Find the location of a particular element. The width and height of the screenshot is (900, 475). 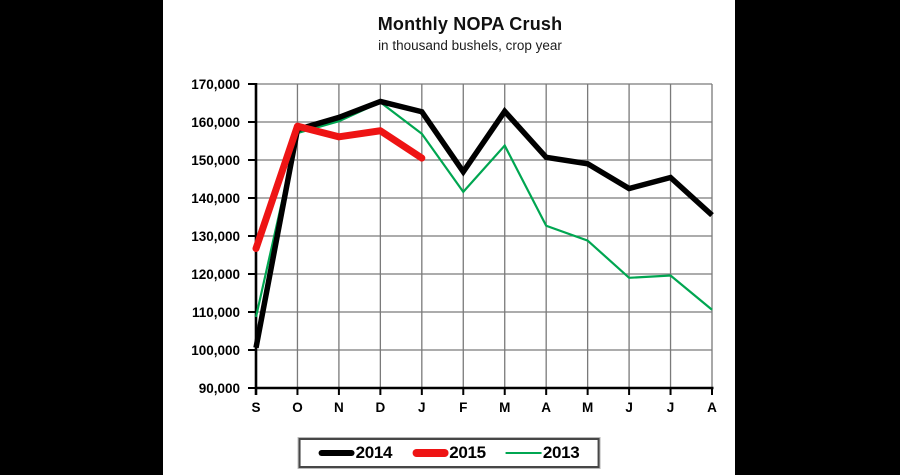

legend-item-2014: 2014 is located at coordinates (355, 453).